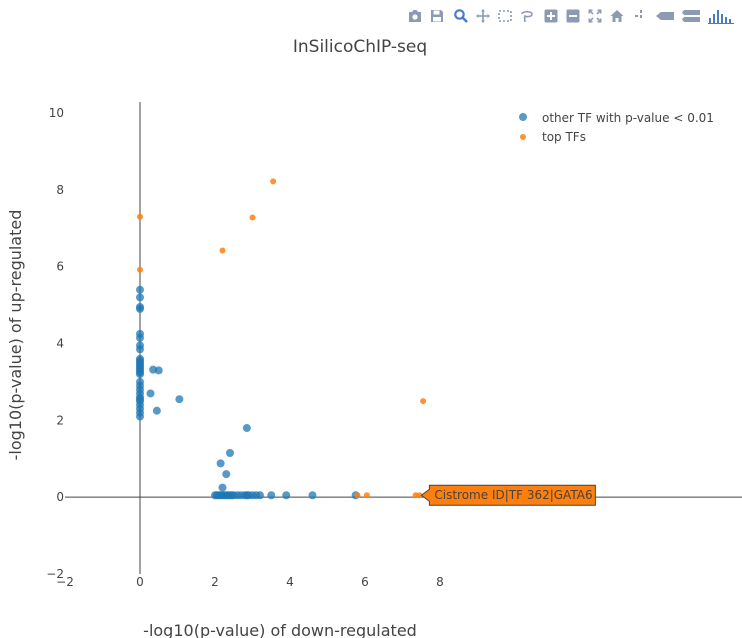 This screenshot has height=638, width=742. What do you see at coordinates (584, 16) in the screenshot?
I see `modebar-group-zoom` at bounding box center [584, 16].